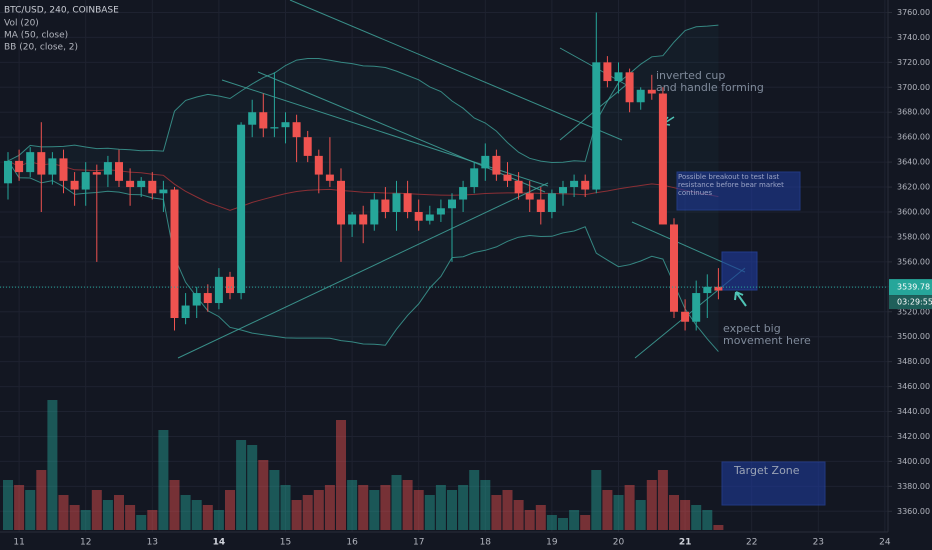 The width and height of the screenshot is (932, 550). What do you see at coordinates (913, 37) in the screenshot?
I see `y-tick-label: 3740.00` at bounding box center [913, 37].